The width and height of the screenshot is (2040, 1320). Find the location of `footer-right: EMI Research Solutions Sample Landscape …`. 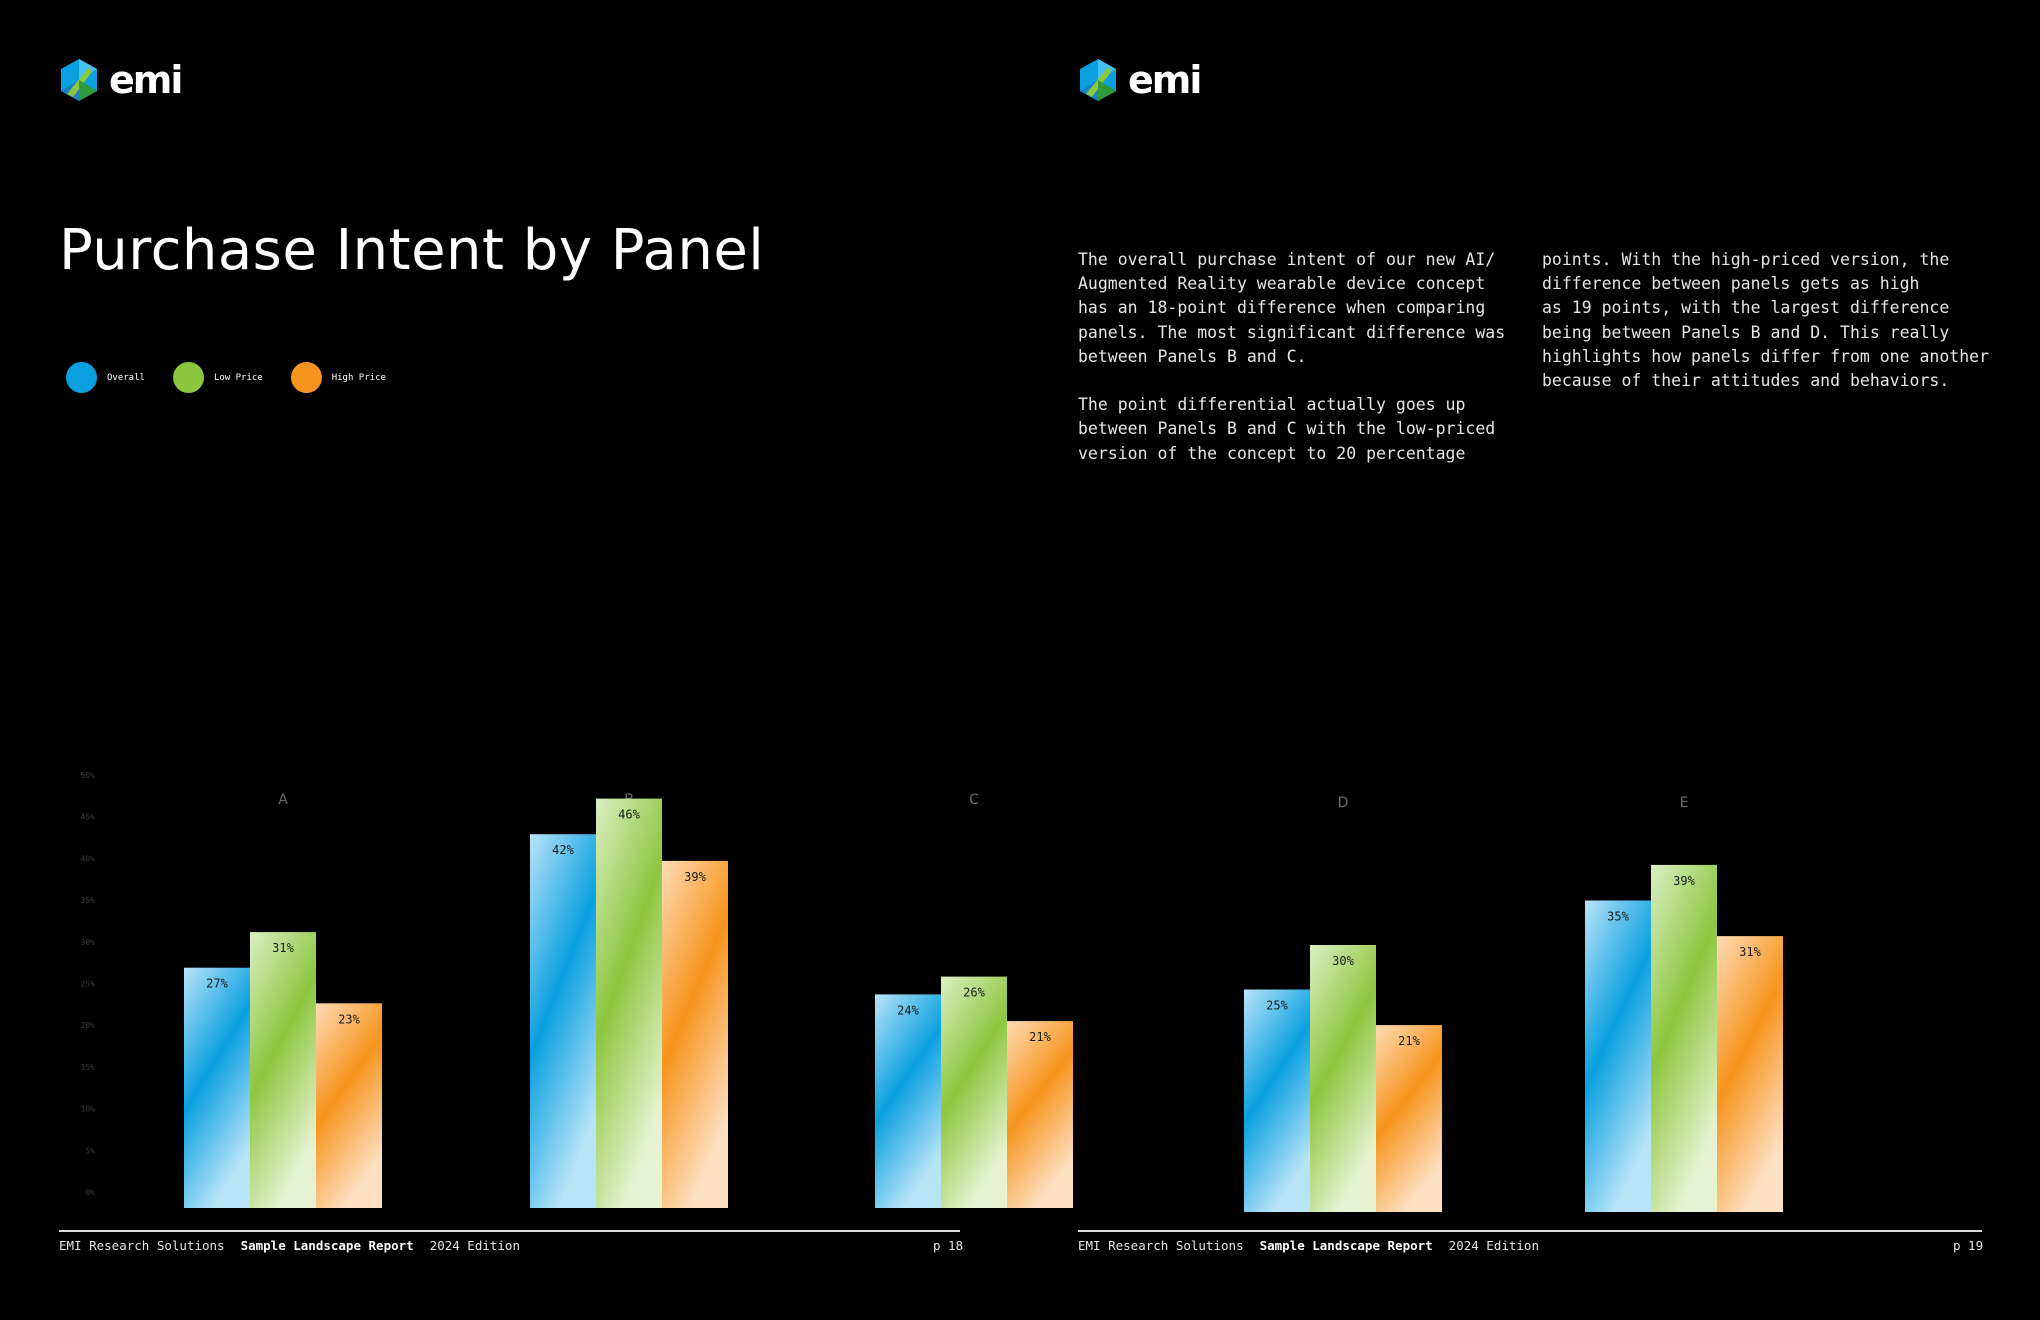

footer-right: EMI Research Solutions Sample Landscape … is located at coordinates (1316, 1245).